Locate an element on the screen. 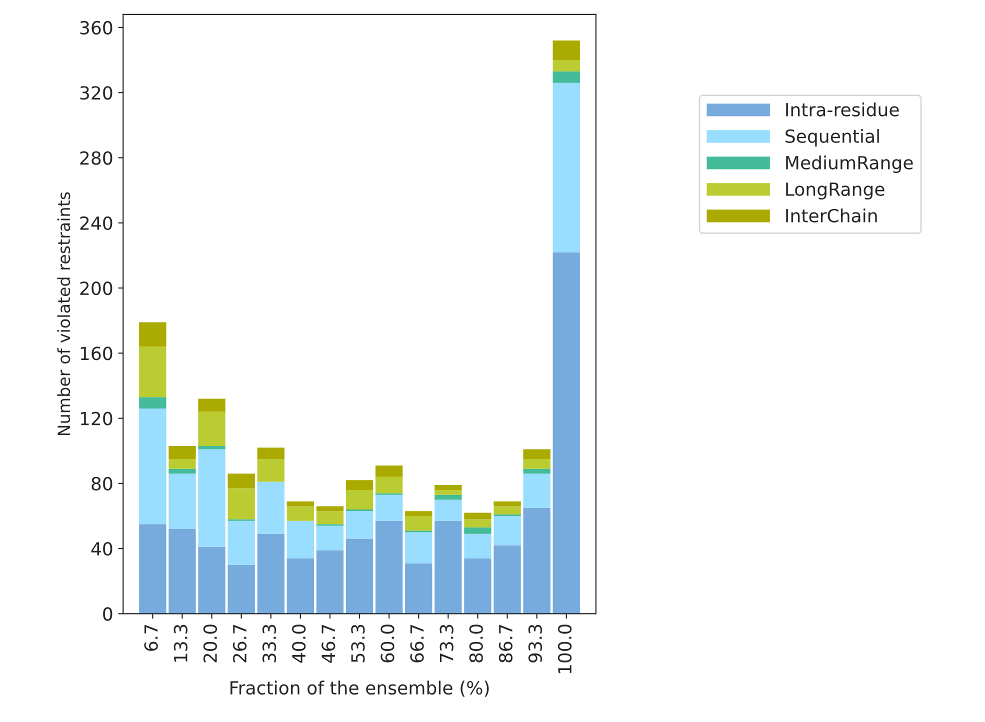 The image size is (985, 722). x-tick-label: 53.3 is located at coordinates (358, 643).